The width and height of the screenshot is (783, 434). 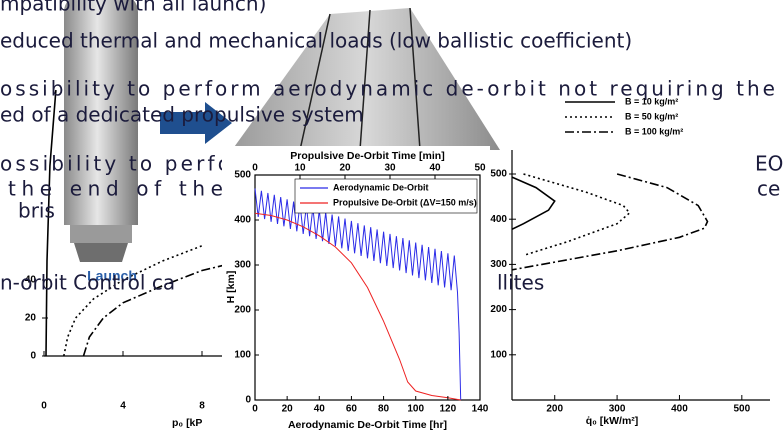 What do you see at coordinates (123, 406) in the screenshot?
I see `x-tick-label: 4` at bounding box center [123, 406].